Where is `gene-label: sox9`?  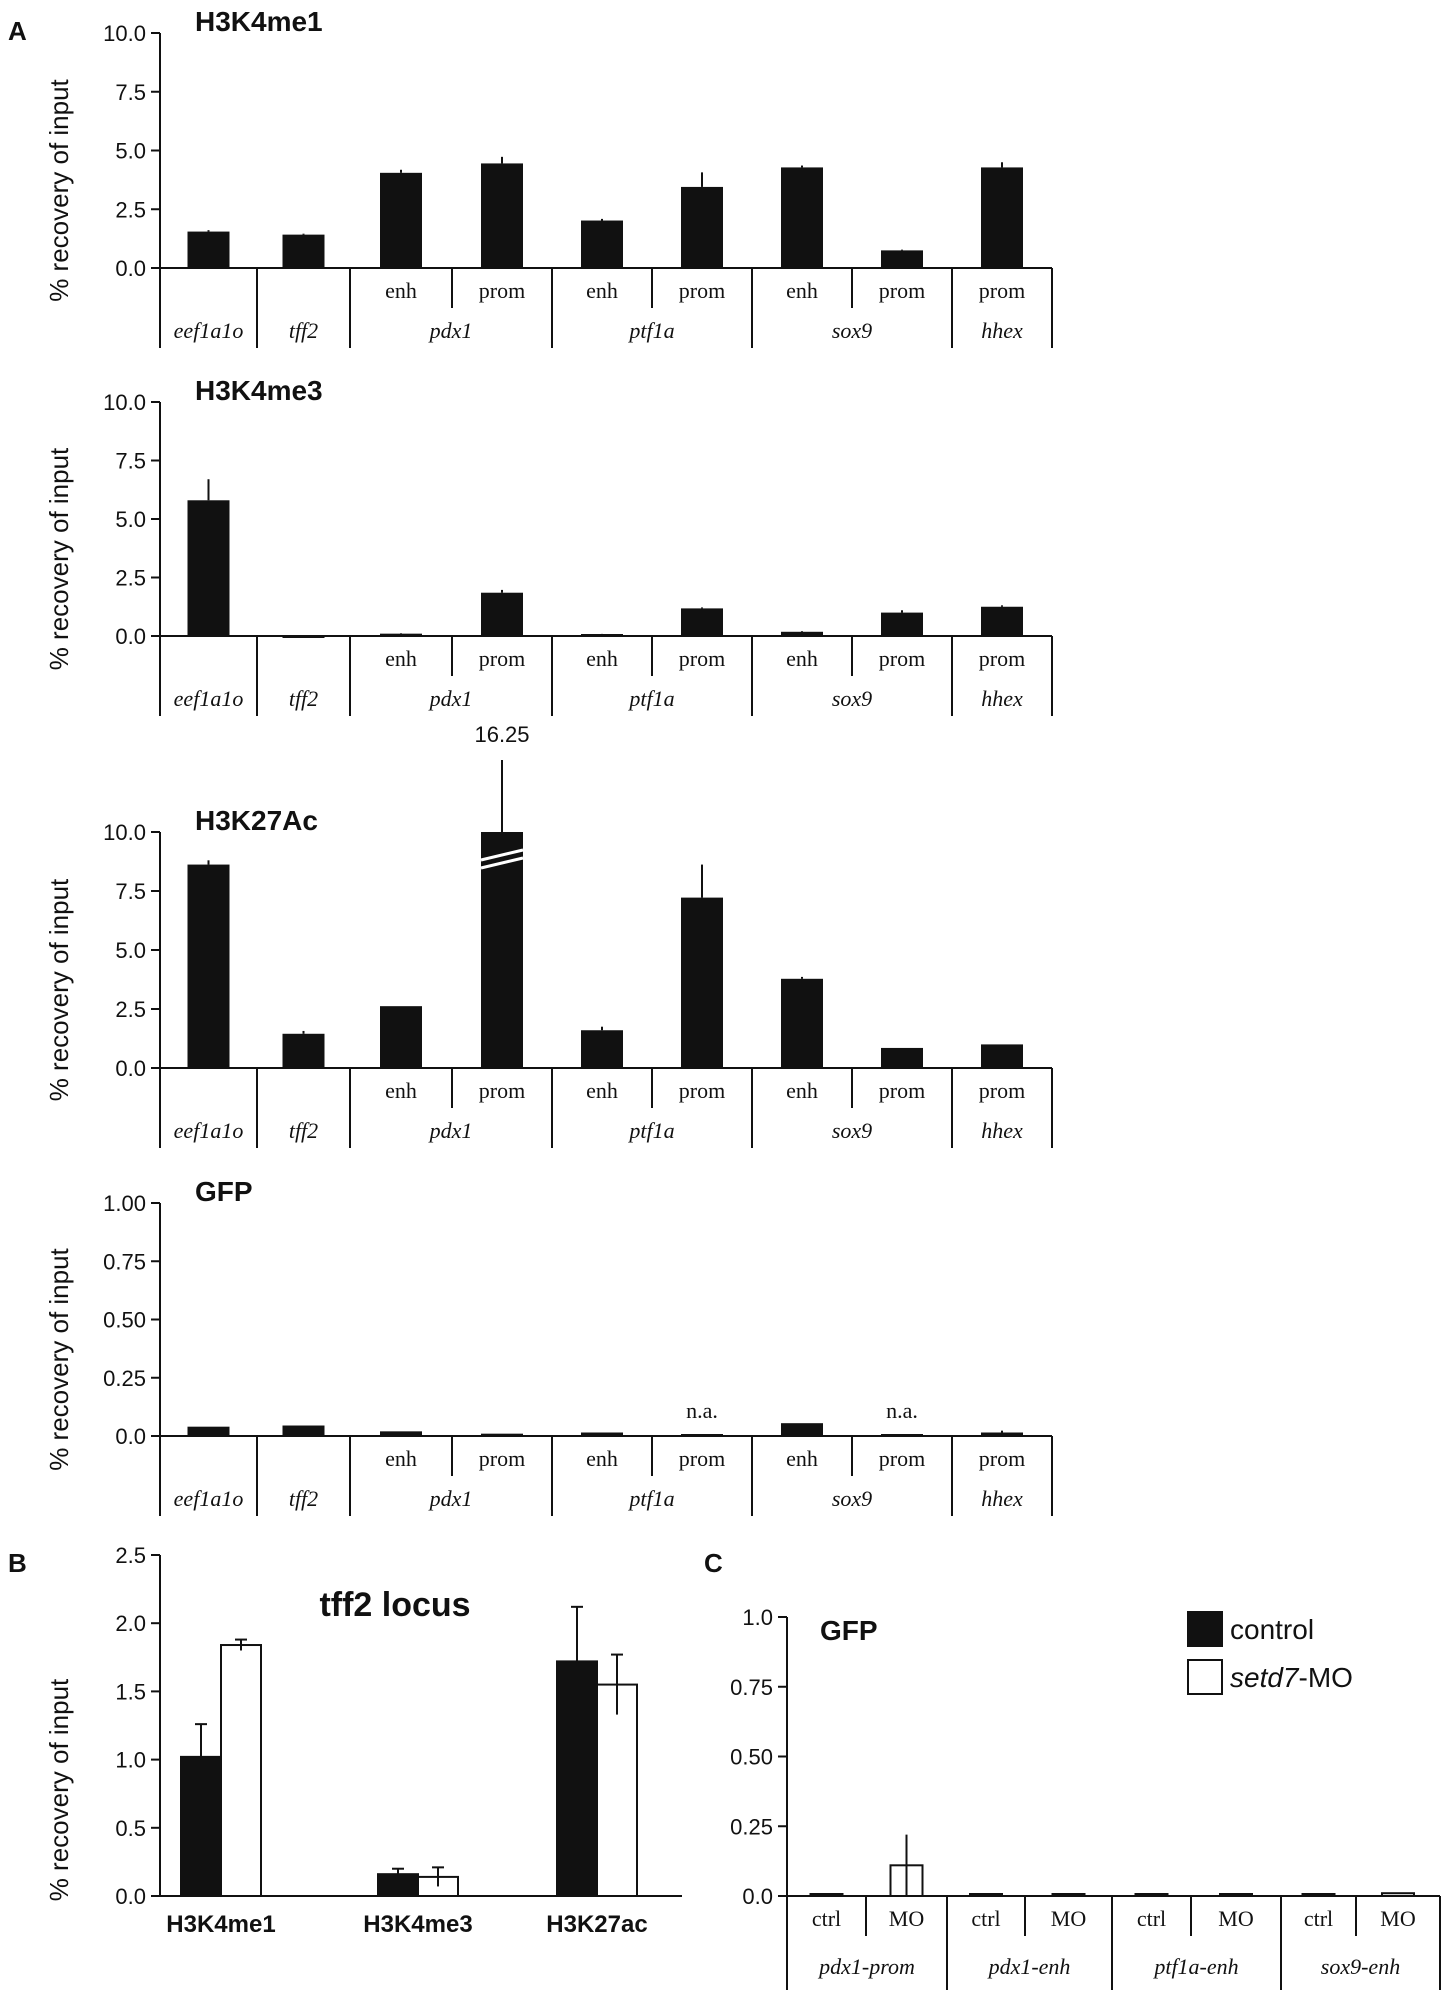
gene-label: sox9 is located at coordinates (852, 330).